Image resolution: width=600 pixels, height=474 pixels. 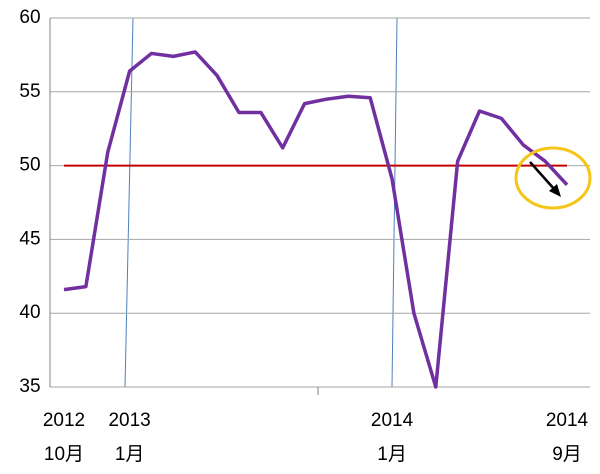 What do you see at coordinates (129, 202) in the screenshot?
I see `marker-line` at bounding box center [129, 202].